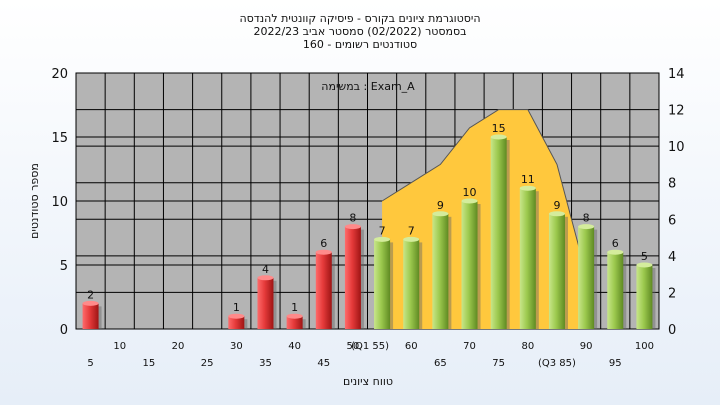 This screenshot has height=405, width=720. I want to click on x-tick-label-upper: 90, so click(586, 346).